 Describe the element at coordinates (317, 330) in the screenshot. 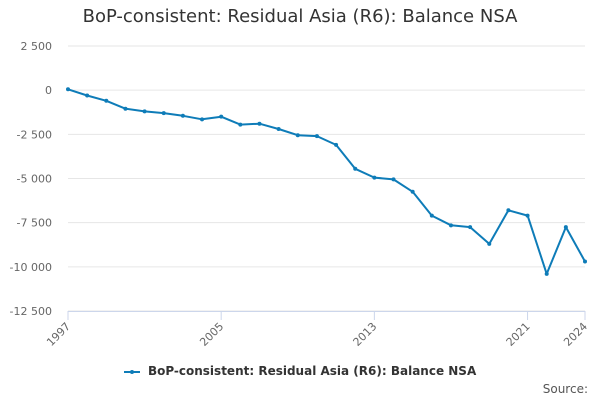

I see `x-axis: 1997 2005 2013 2021 2024` at that location.